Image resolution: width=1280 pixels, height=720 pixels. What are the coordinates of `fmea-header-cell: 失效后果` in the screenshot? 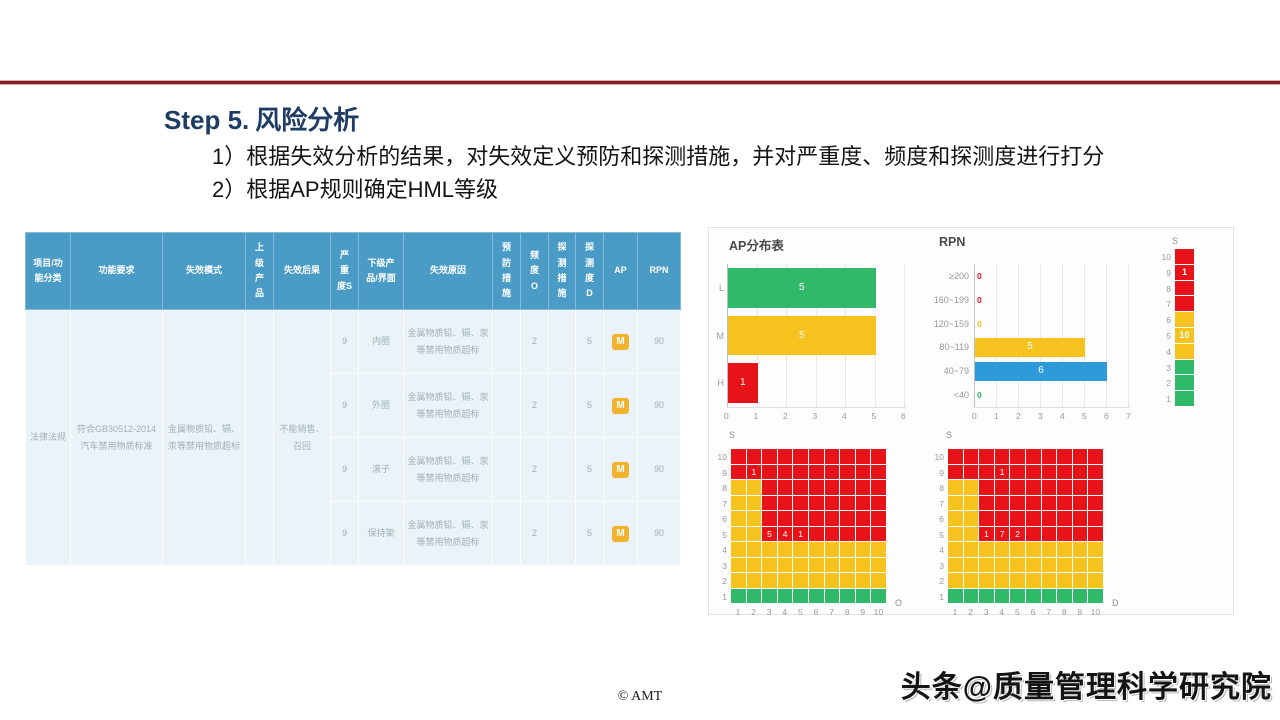 It's located at (302, 271).